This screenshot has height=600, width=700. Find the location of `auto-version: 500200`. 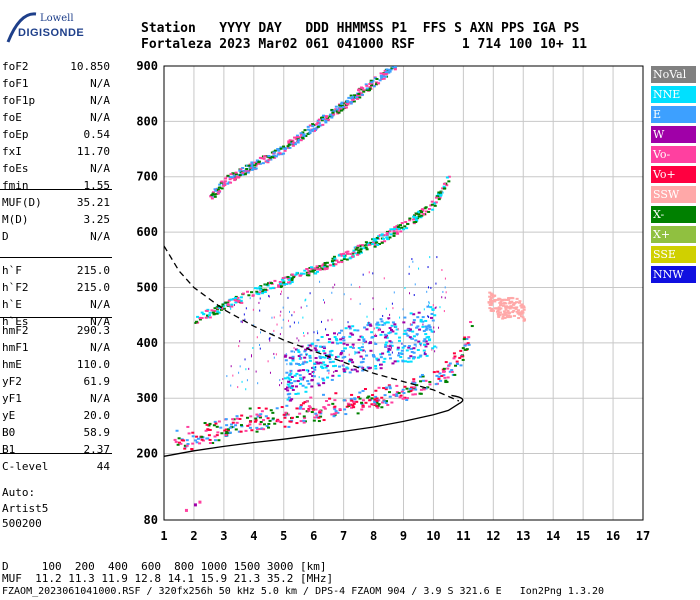

auto-version: 500200 is located at coordinates (22, 523).